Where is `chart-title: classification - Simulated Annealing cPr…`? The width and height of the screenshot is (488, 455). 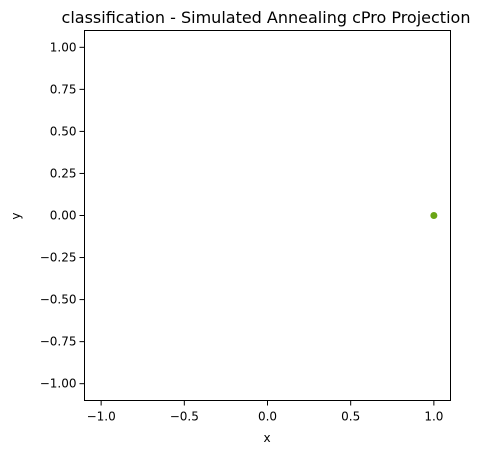 chart-title: classification - Simulated Annealing cPr… is located at coordinates (266, 17).